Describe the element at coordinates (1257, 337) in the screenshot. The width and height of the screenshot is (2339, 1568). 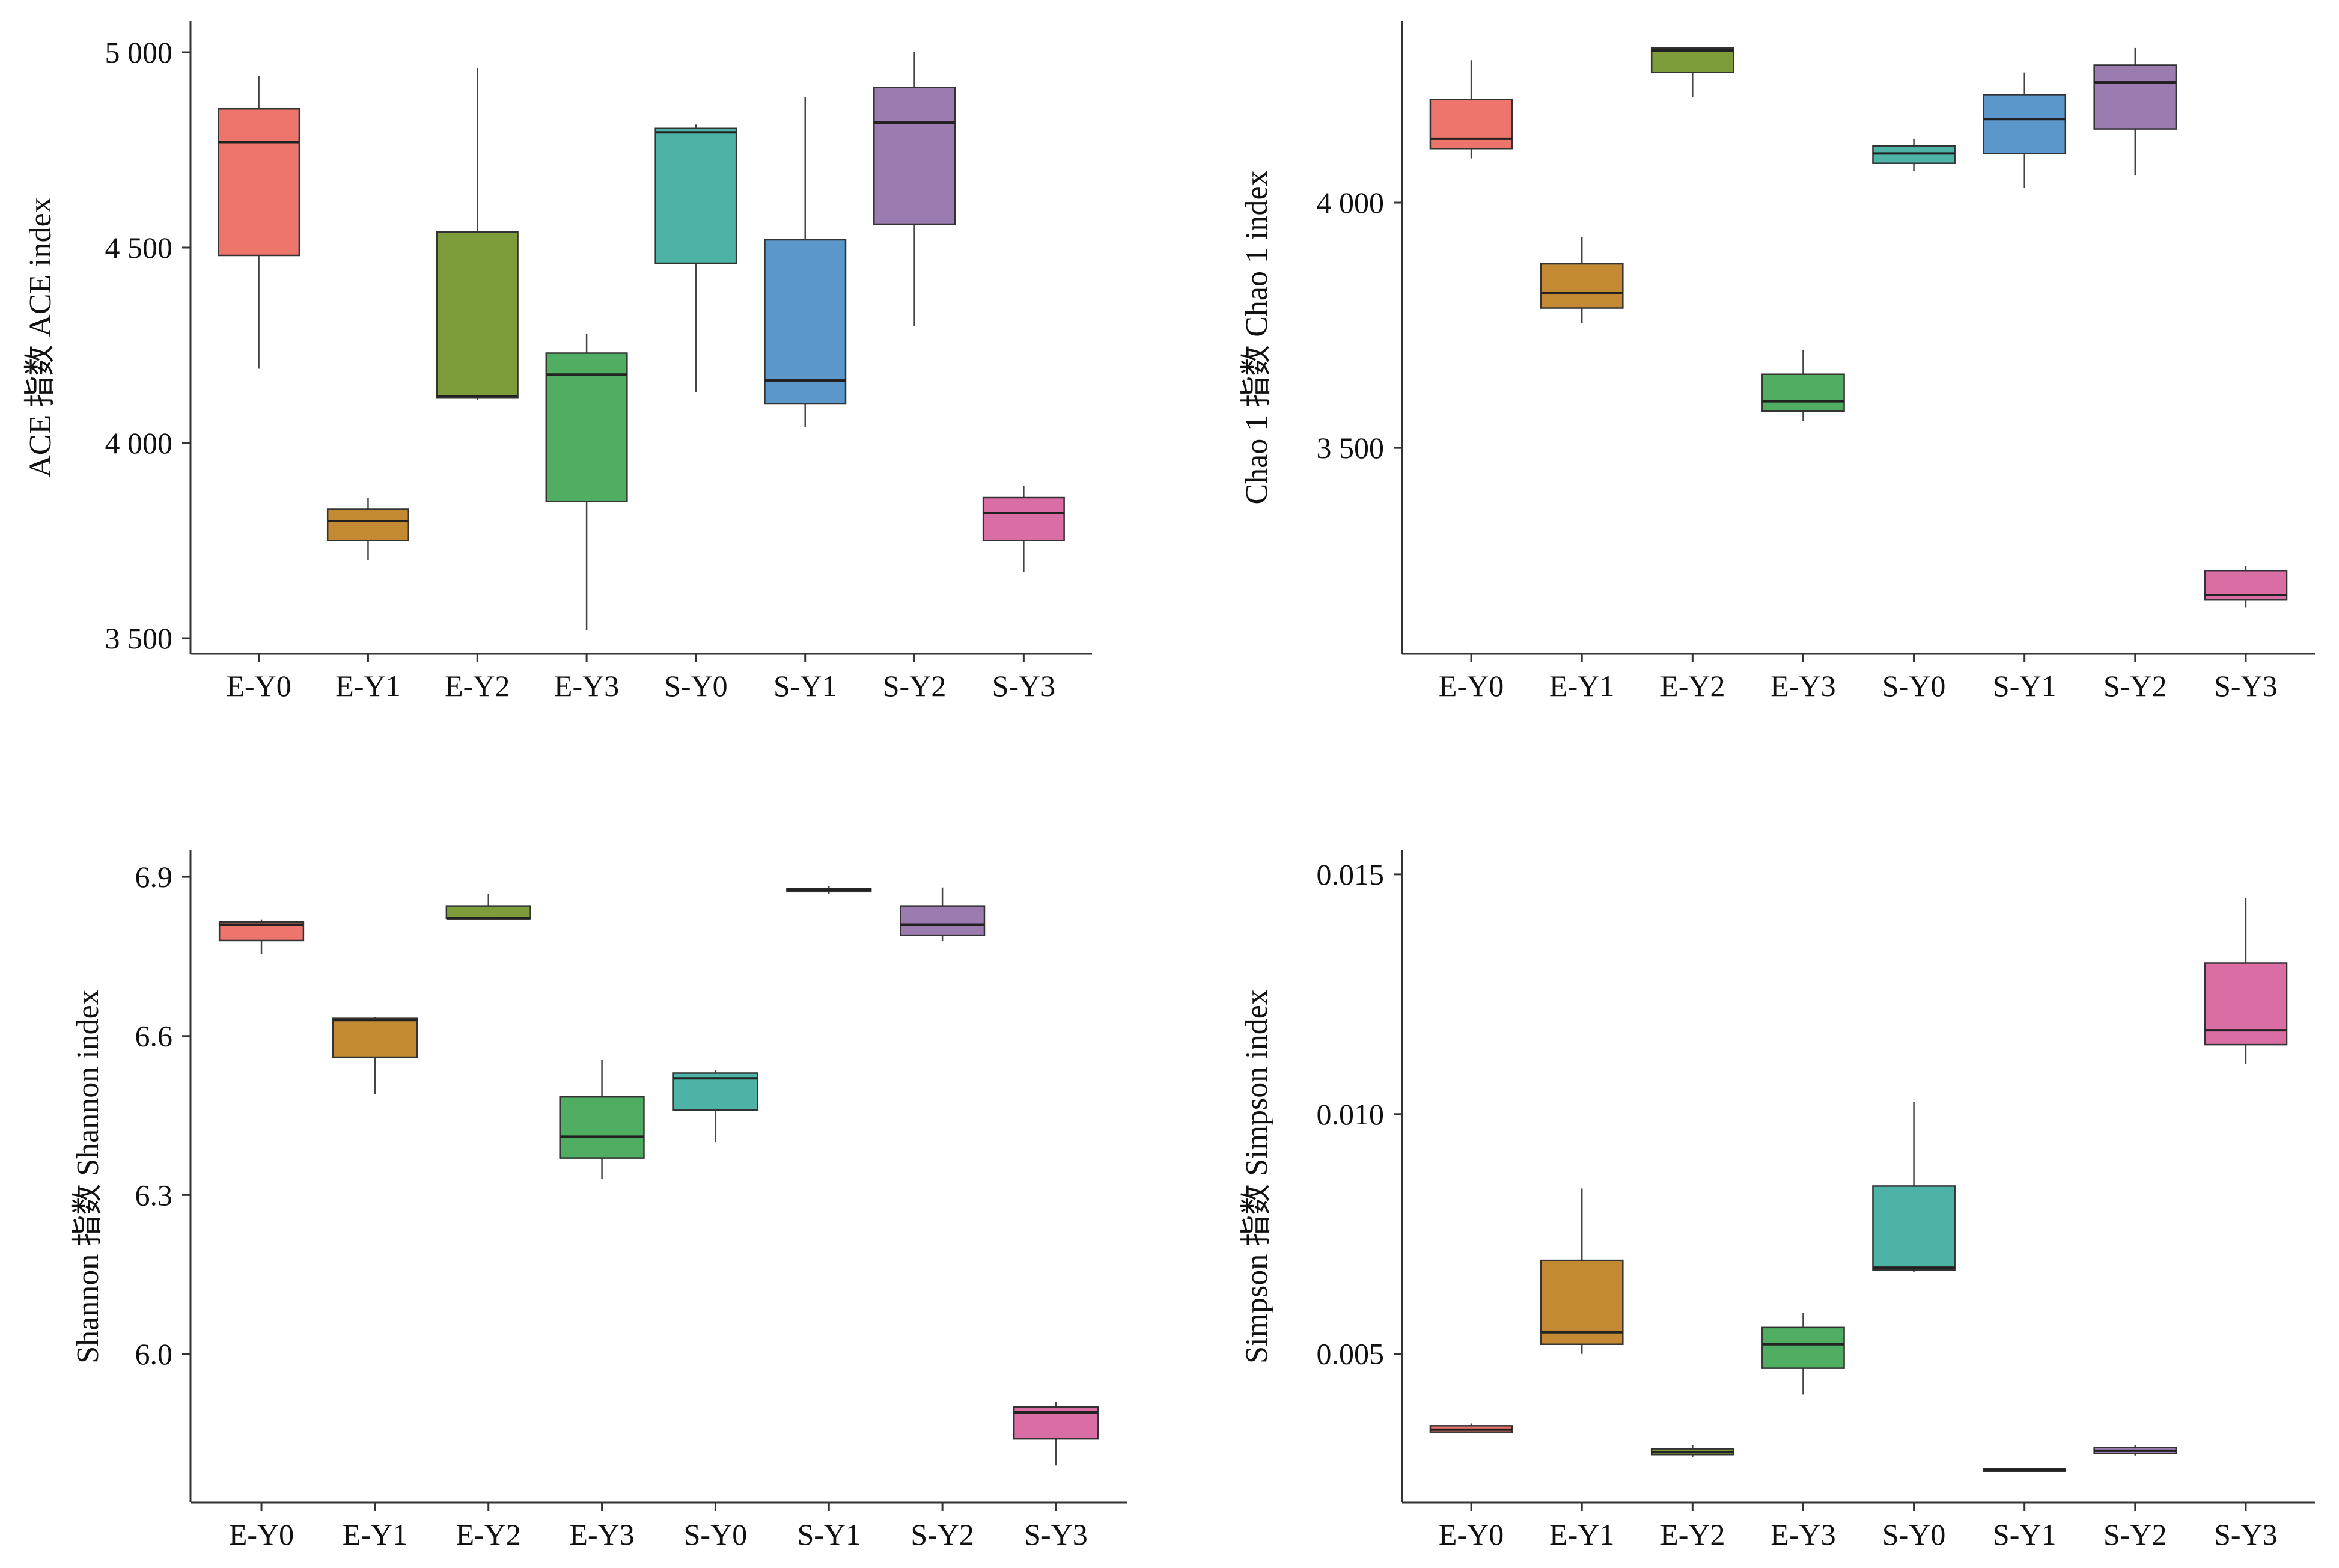
I see `y-axis-title: Chao 1 指数 Chao 1 index` at that location.